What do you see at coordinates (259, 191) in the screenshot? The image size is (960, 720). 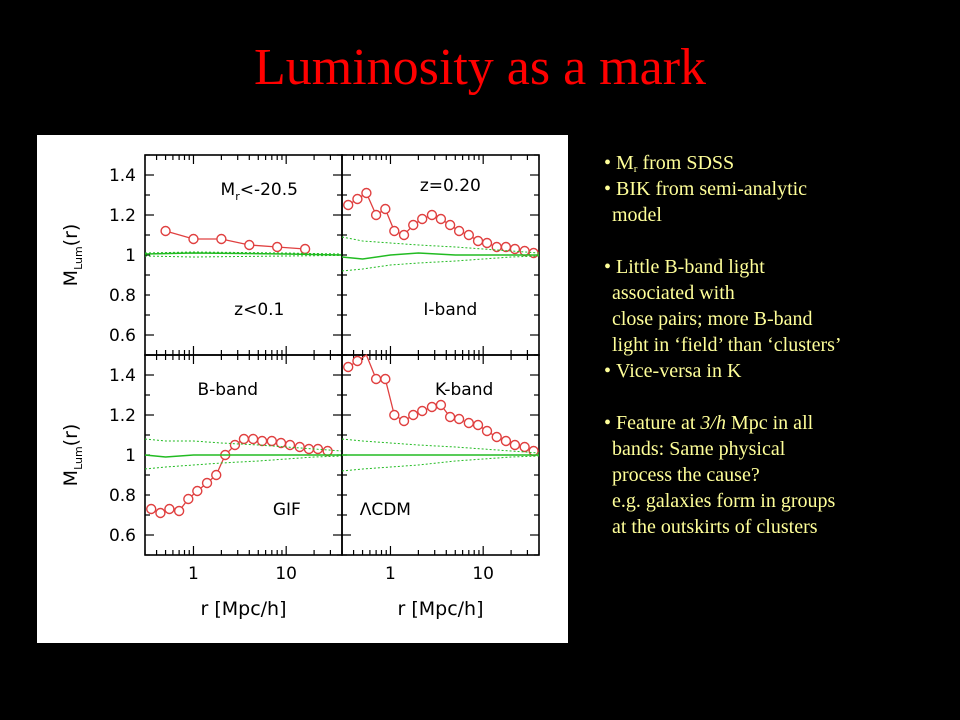 I see `panel-label: Mr<-20.5` at bounding box center [259, 191].